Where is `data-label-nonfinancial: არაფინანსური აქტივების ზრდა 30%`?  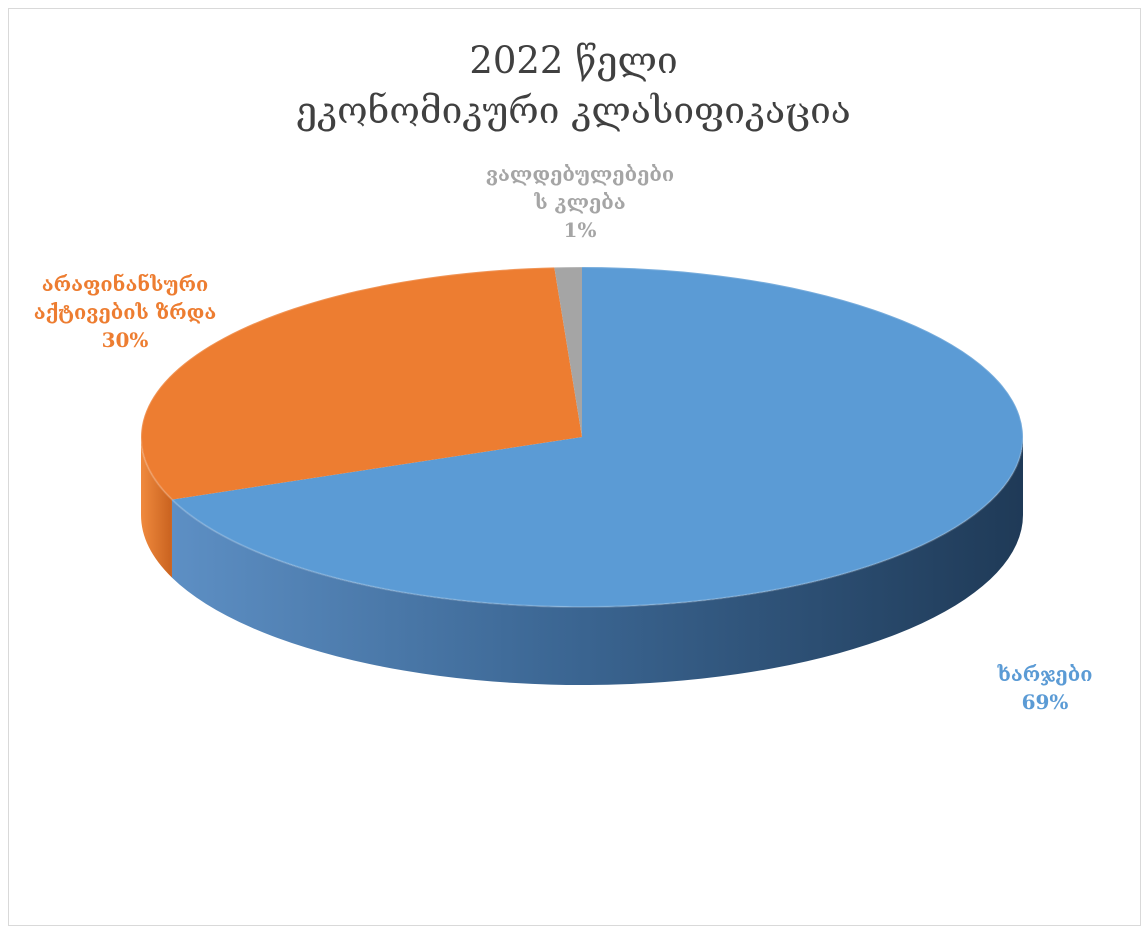 data-label-nonfinancial: არაფინანსური აქტივების ზრდა 30% is located at coordinates (125, 312).